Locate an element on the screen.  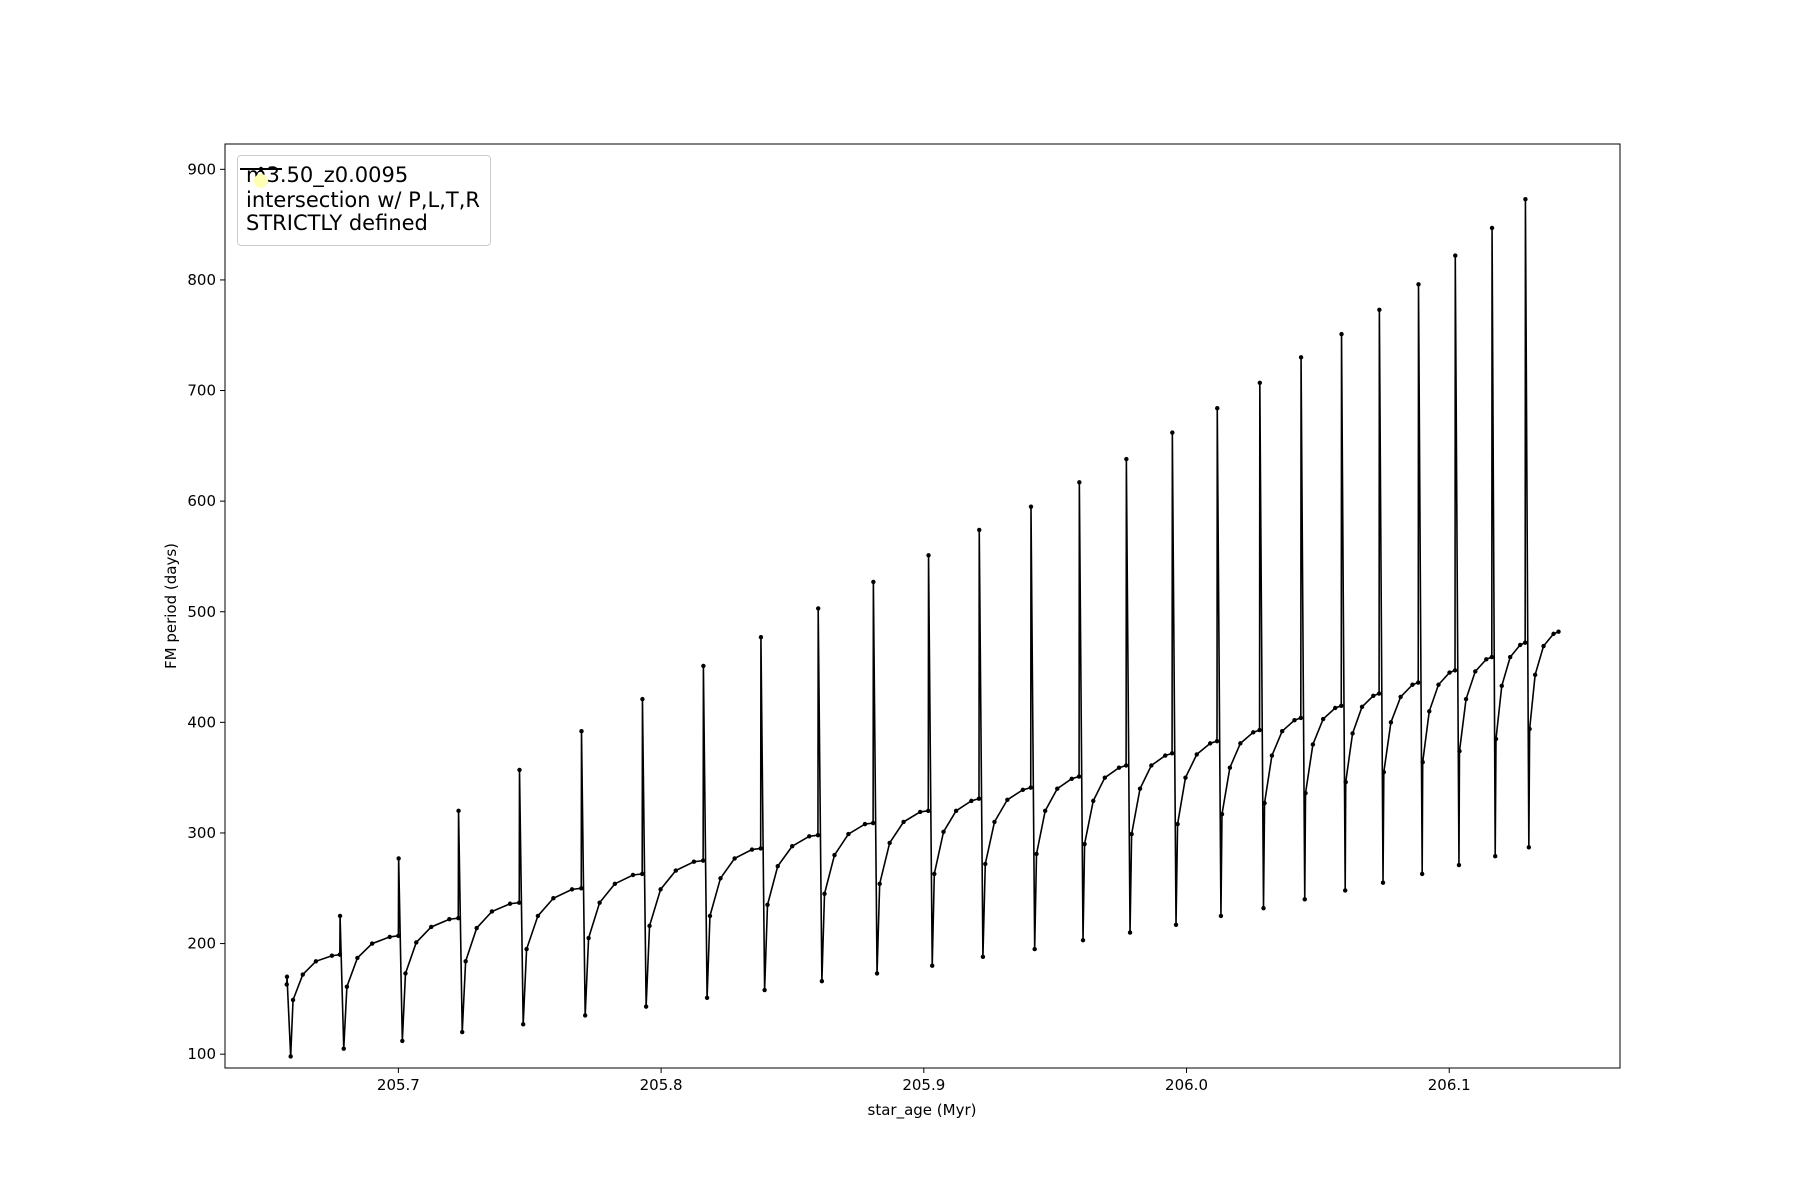
legend-swatch is located at coordinates (261, 169).